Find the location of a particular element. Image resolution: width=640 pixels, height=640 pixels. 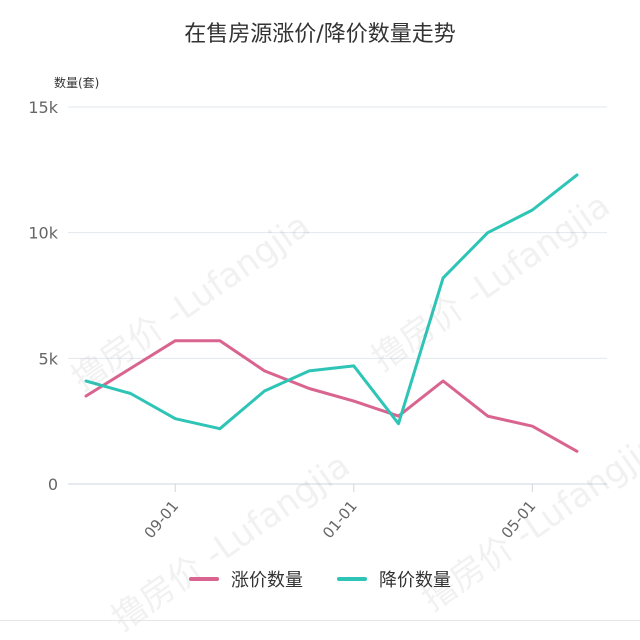

x-tick-label: 05-01 is located at coordinates (519, 519).